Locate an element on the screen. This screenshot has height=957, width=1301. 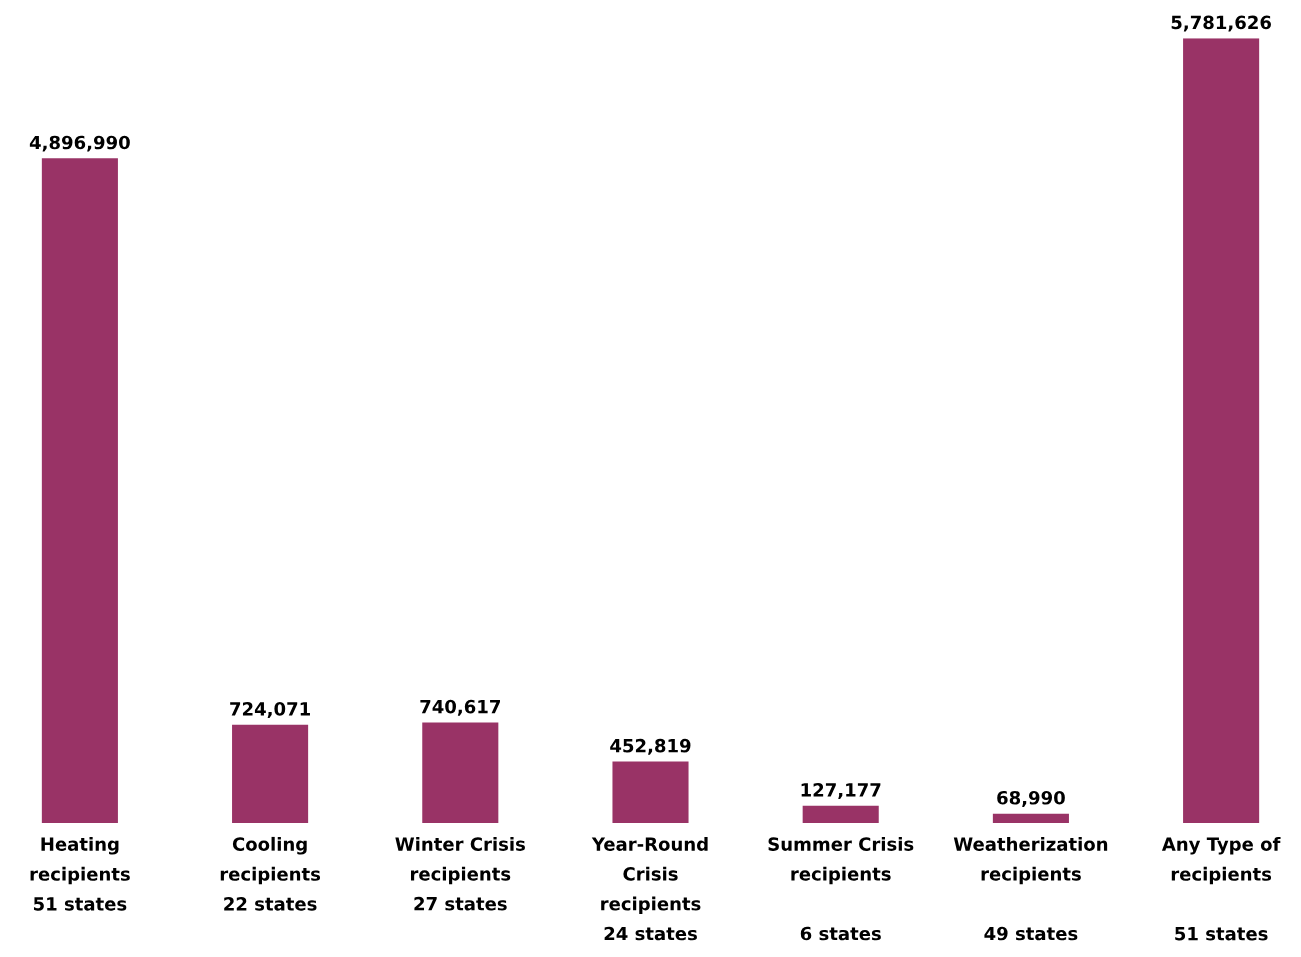
data-label: 5,781,626 is located at coordinates (1221, 23).